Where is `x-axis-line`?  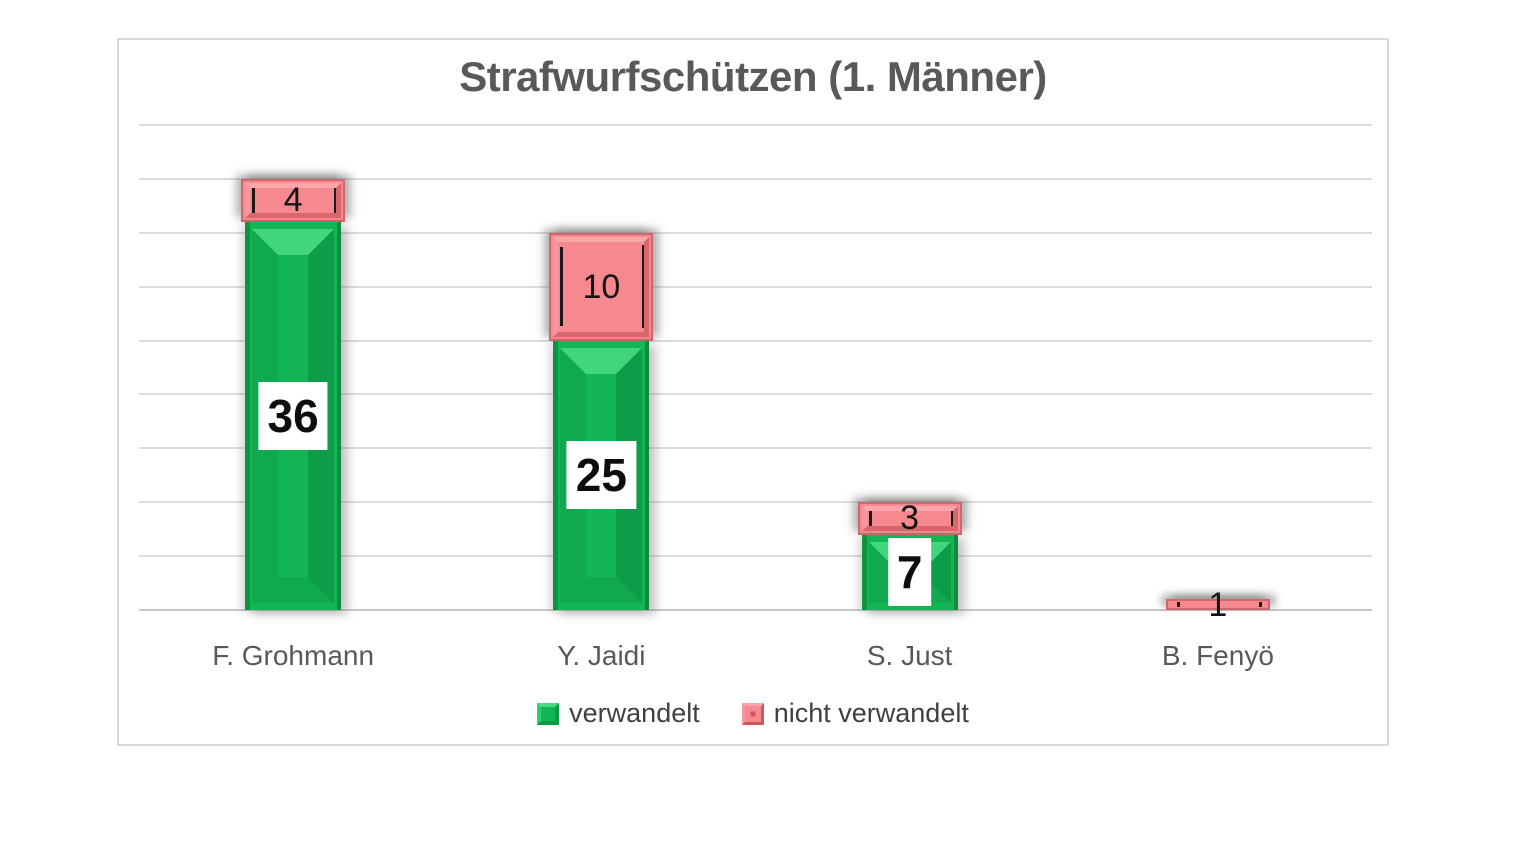 x-axis-line is located at coordinates (755, 610).